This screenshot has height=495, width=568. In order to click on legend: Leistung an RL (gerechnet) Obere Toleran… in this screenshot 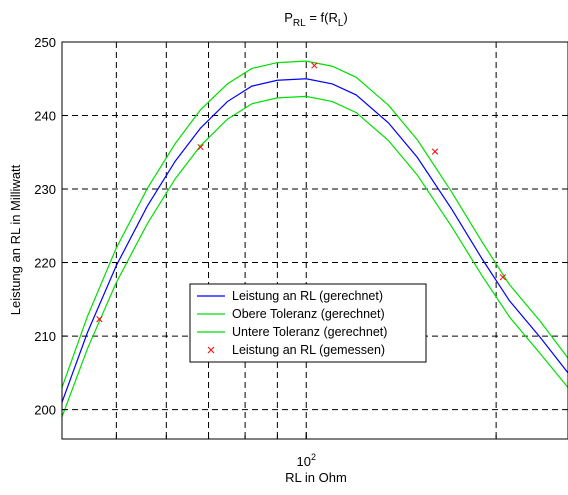, I will do `click(308, 323)`.